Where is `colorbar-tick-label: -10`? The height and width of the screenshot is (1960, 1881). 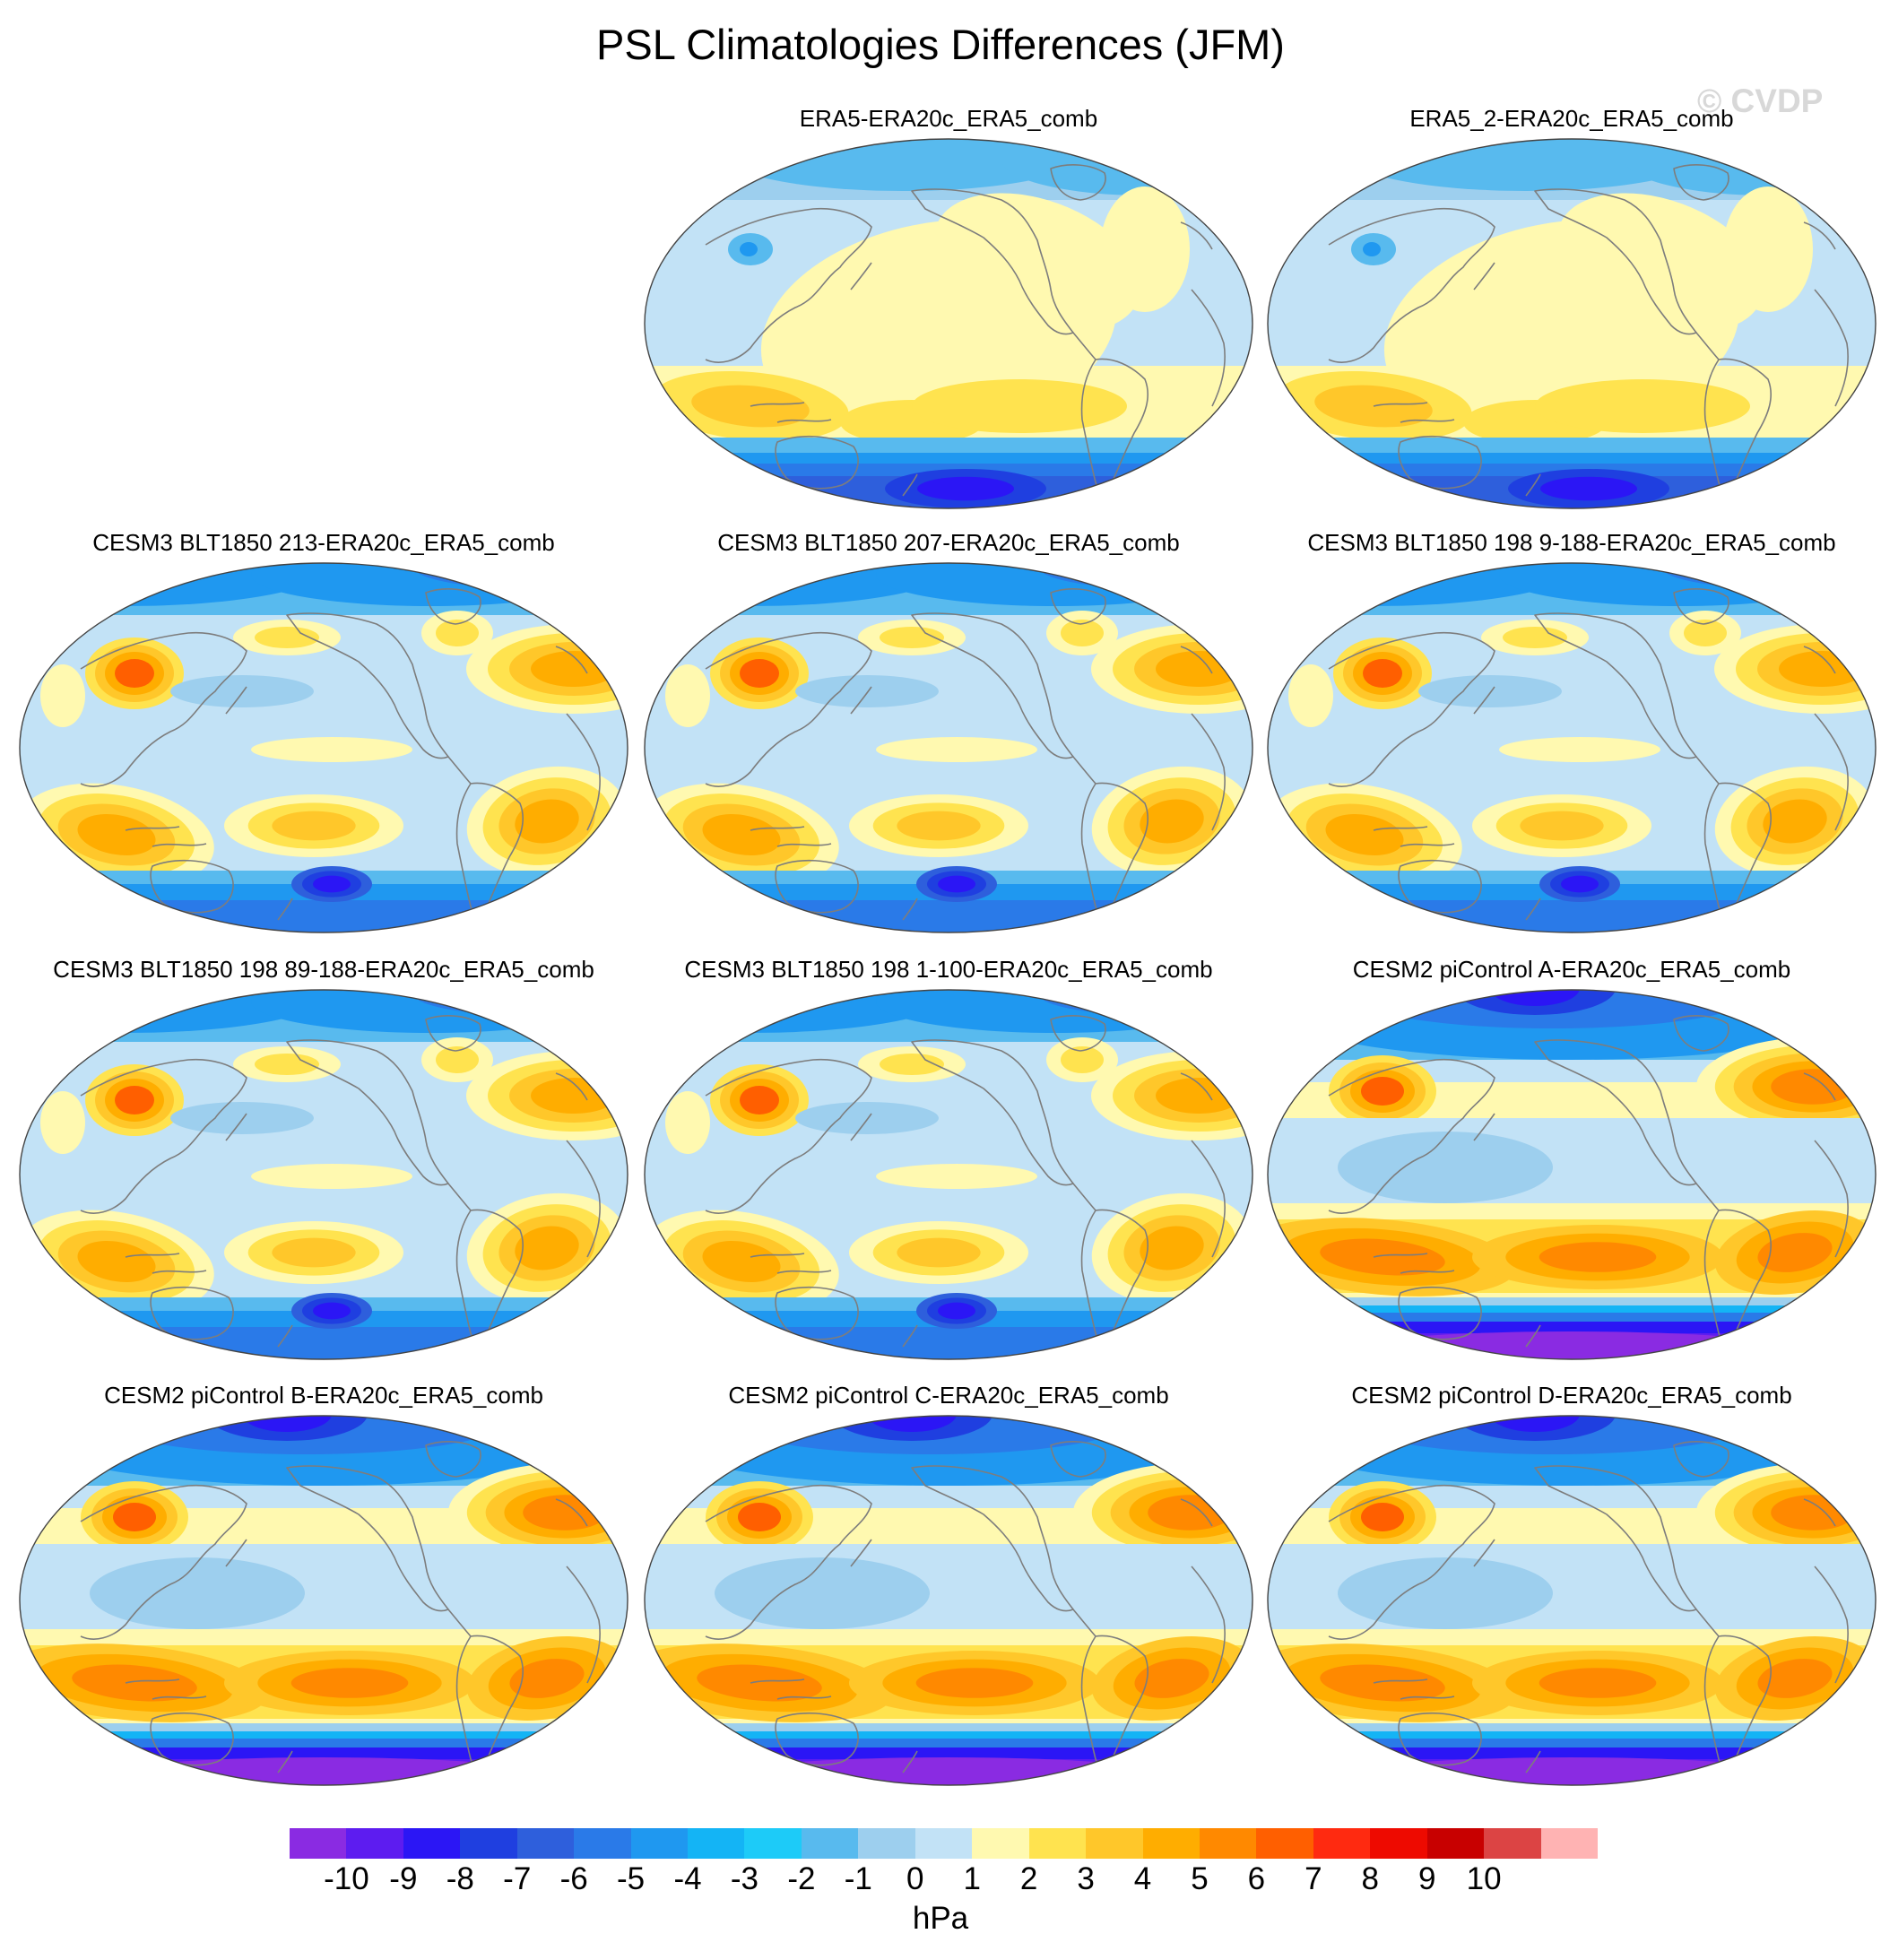
colorbar-tick-label: -10 is located at coordinates (346, 1878).